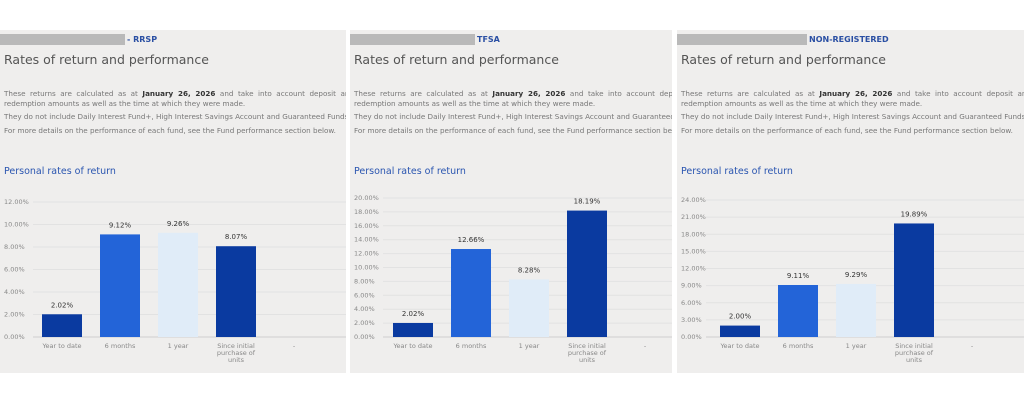  I want to click on account-header: - RRSP, so click(78, 39).